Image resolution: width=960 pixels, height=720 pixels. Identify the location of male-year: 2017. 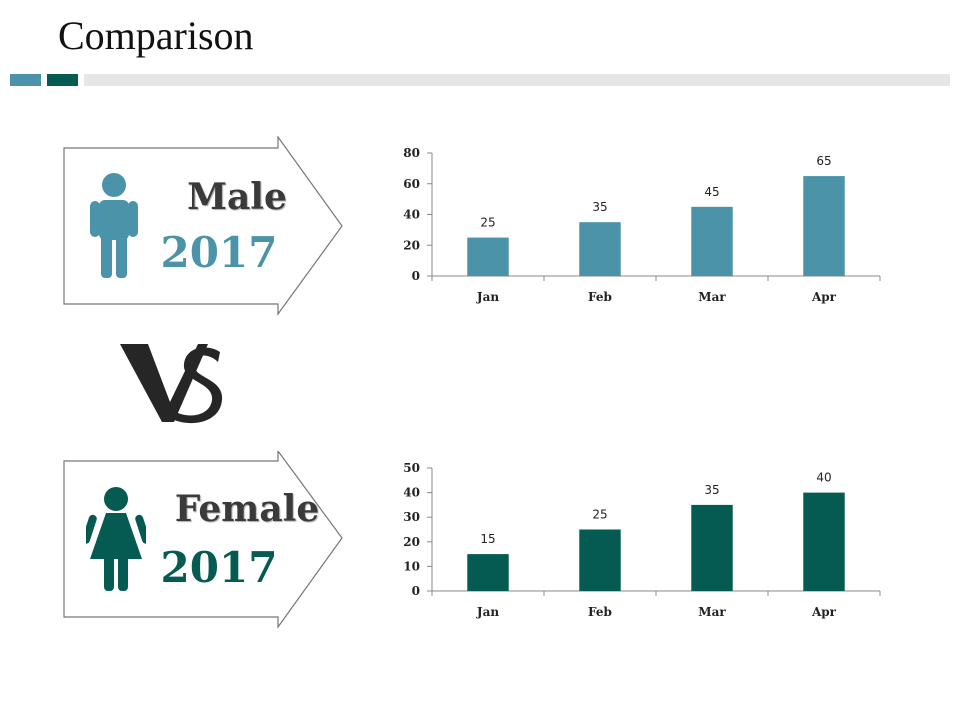
(219, 252).